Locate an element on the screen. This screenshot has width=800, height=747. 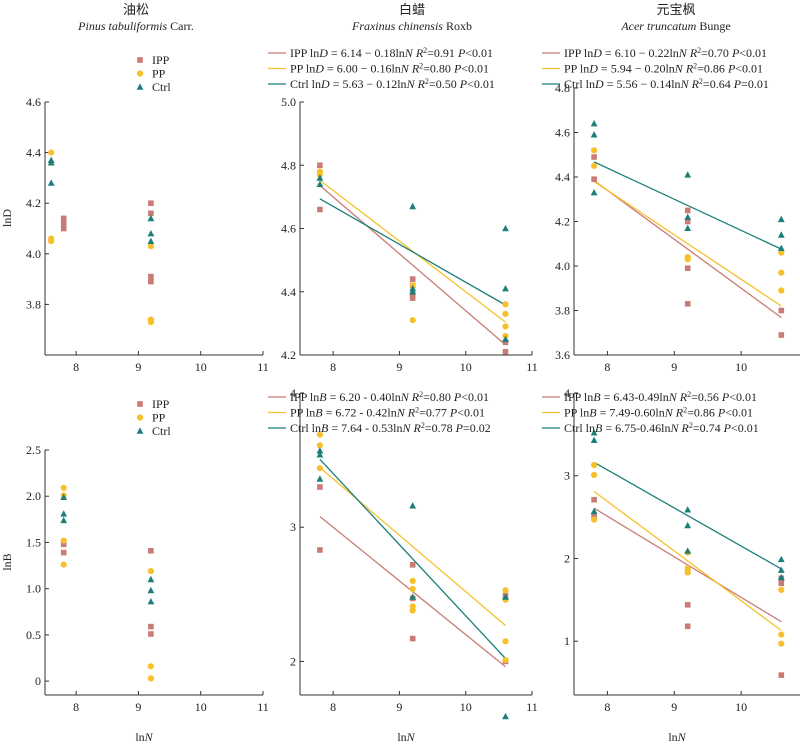
y-tick-label: 4 is located at coordinates (567, 393).